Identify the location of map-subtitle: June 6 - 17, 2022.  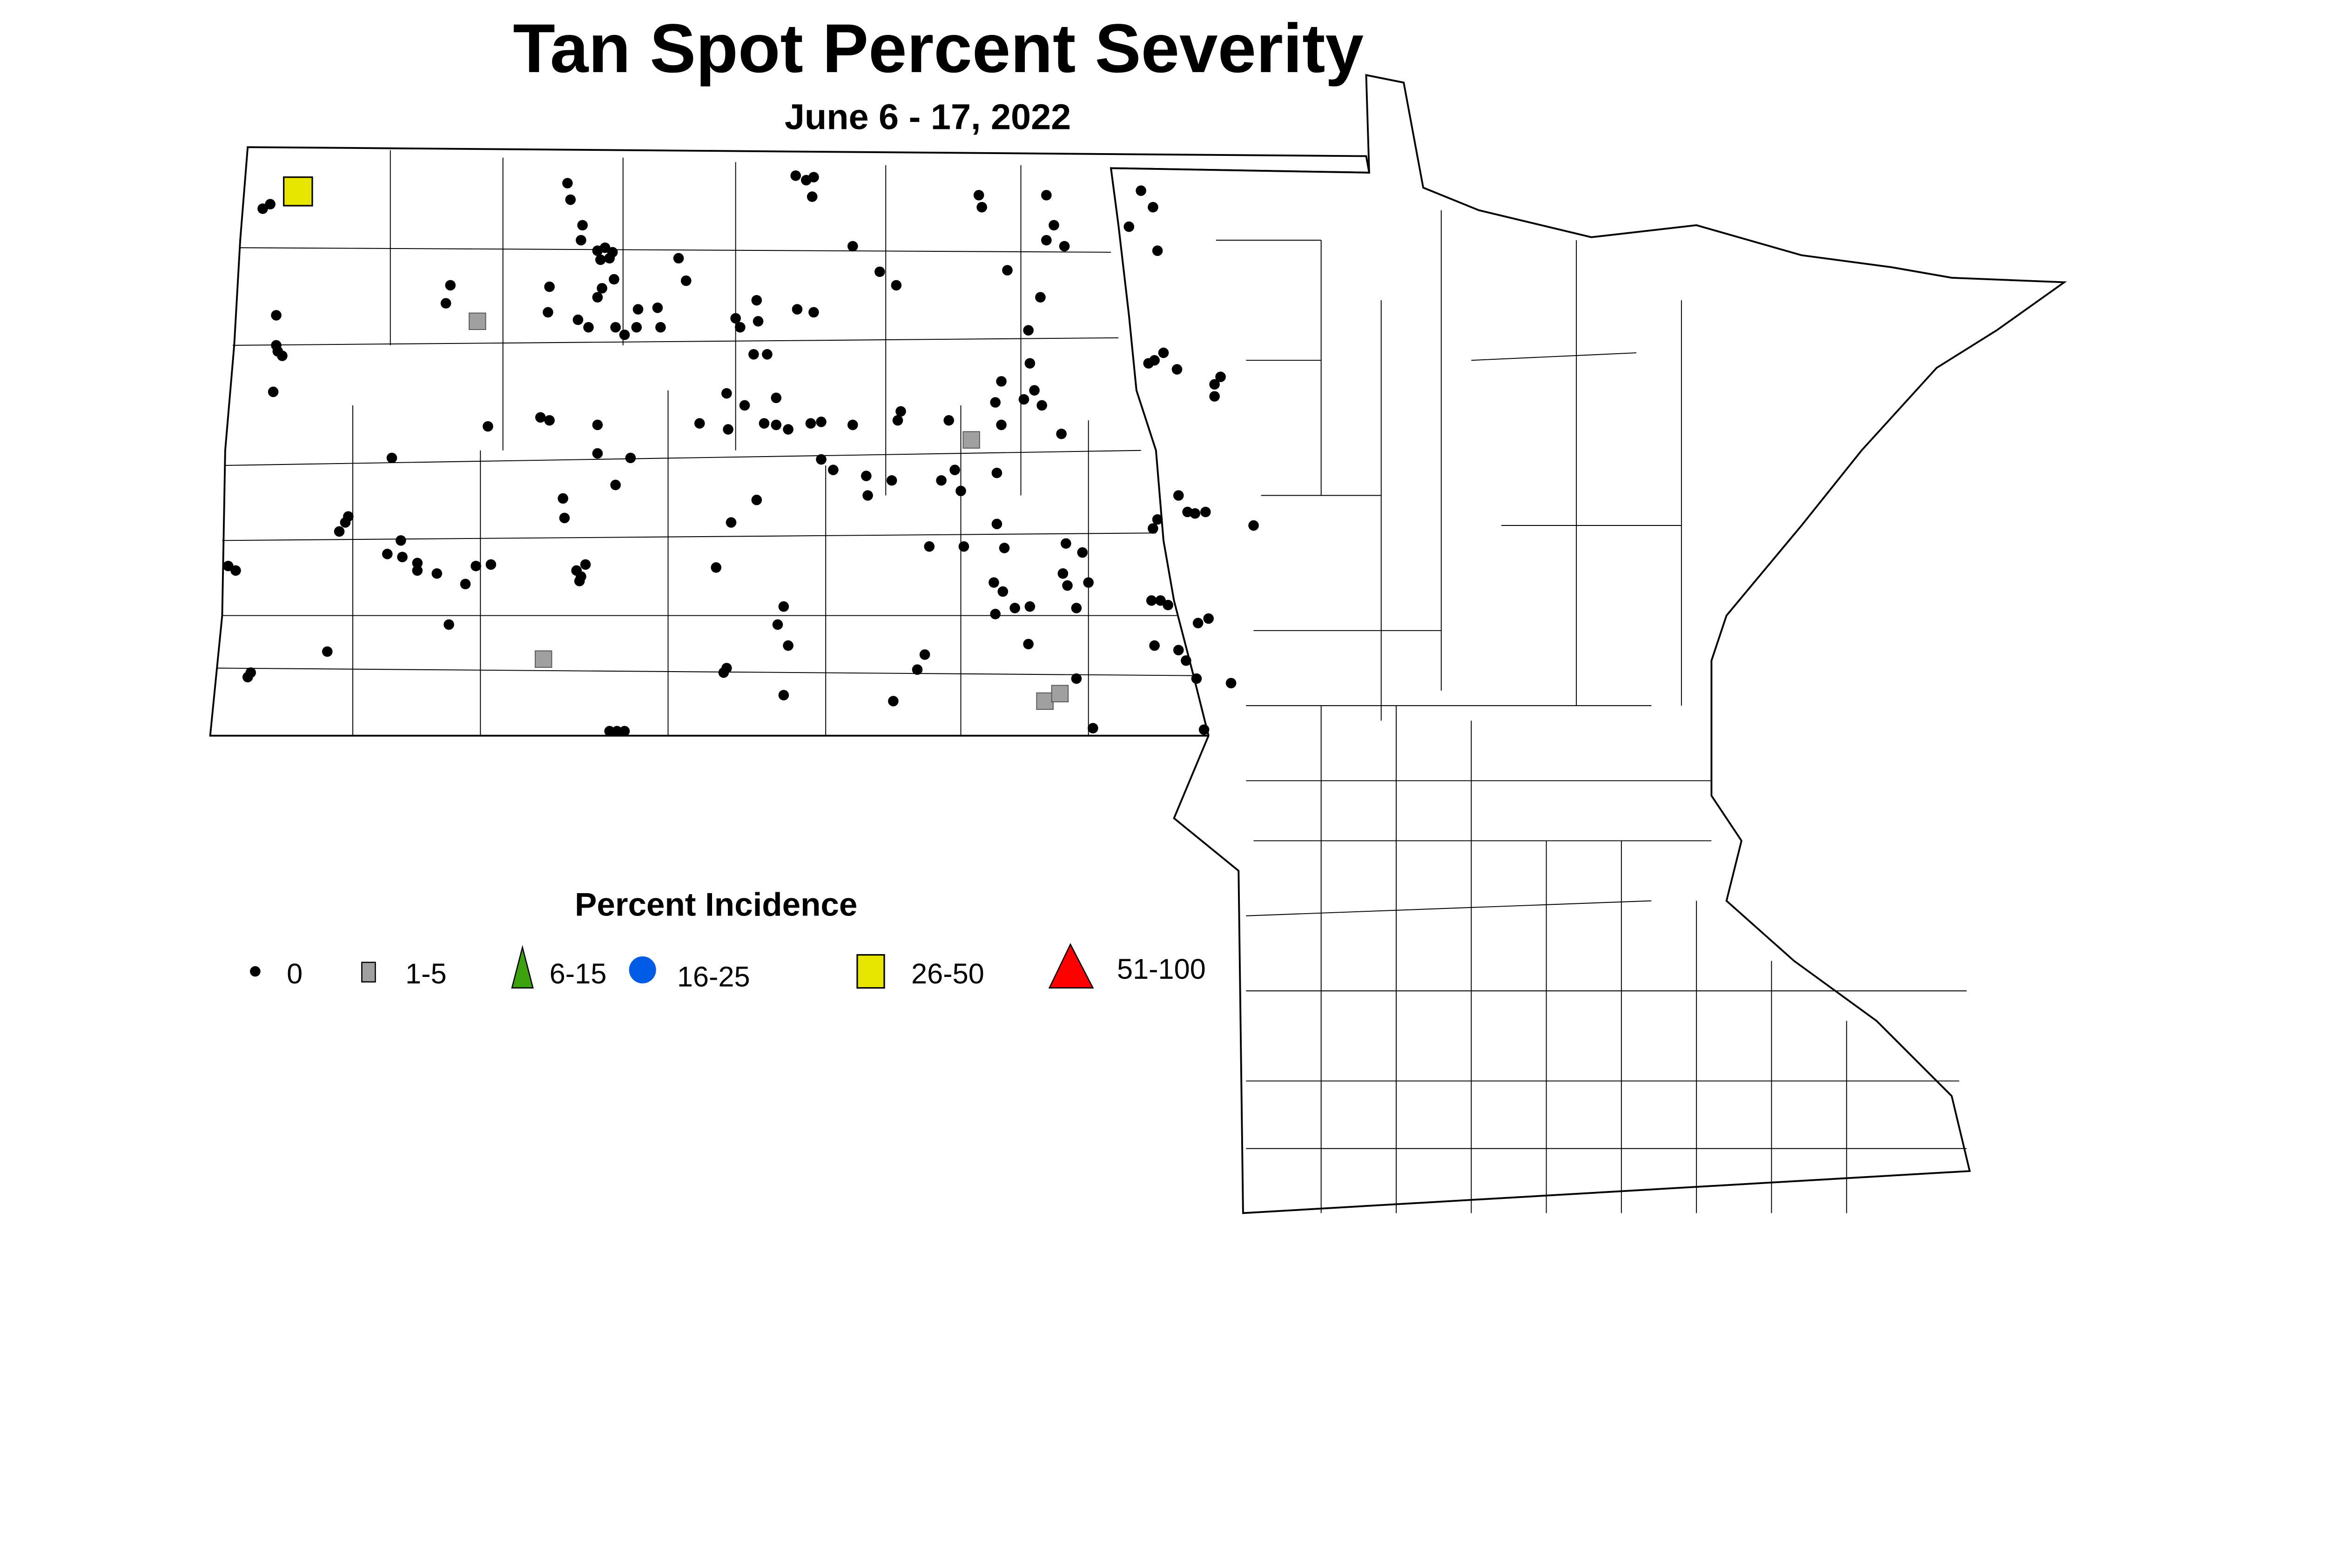
(928, 117).